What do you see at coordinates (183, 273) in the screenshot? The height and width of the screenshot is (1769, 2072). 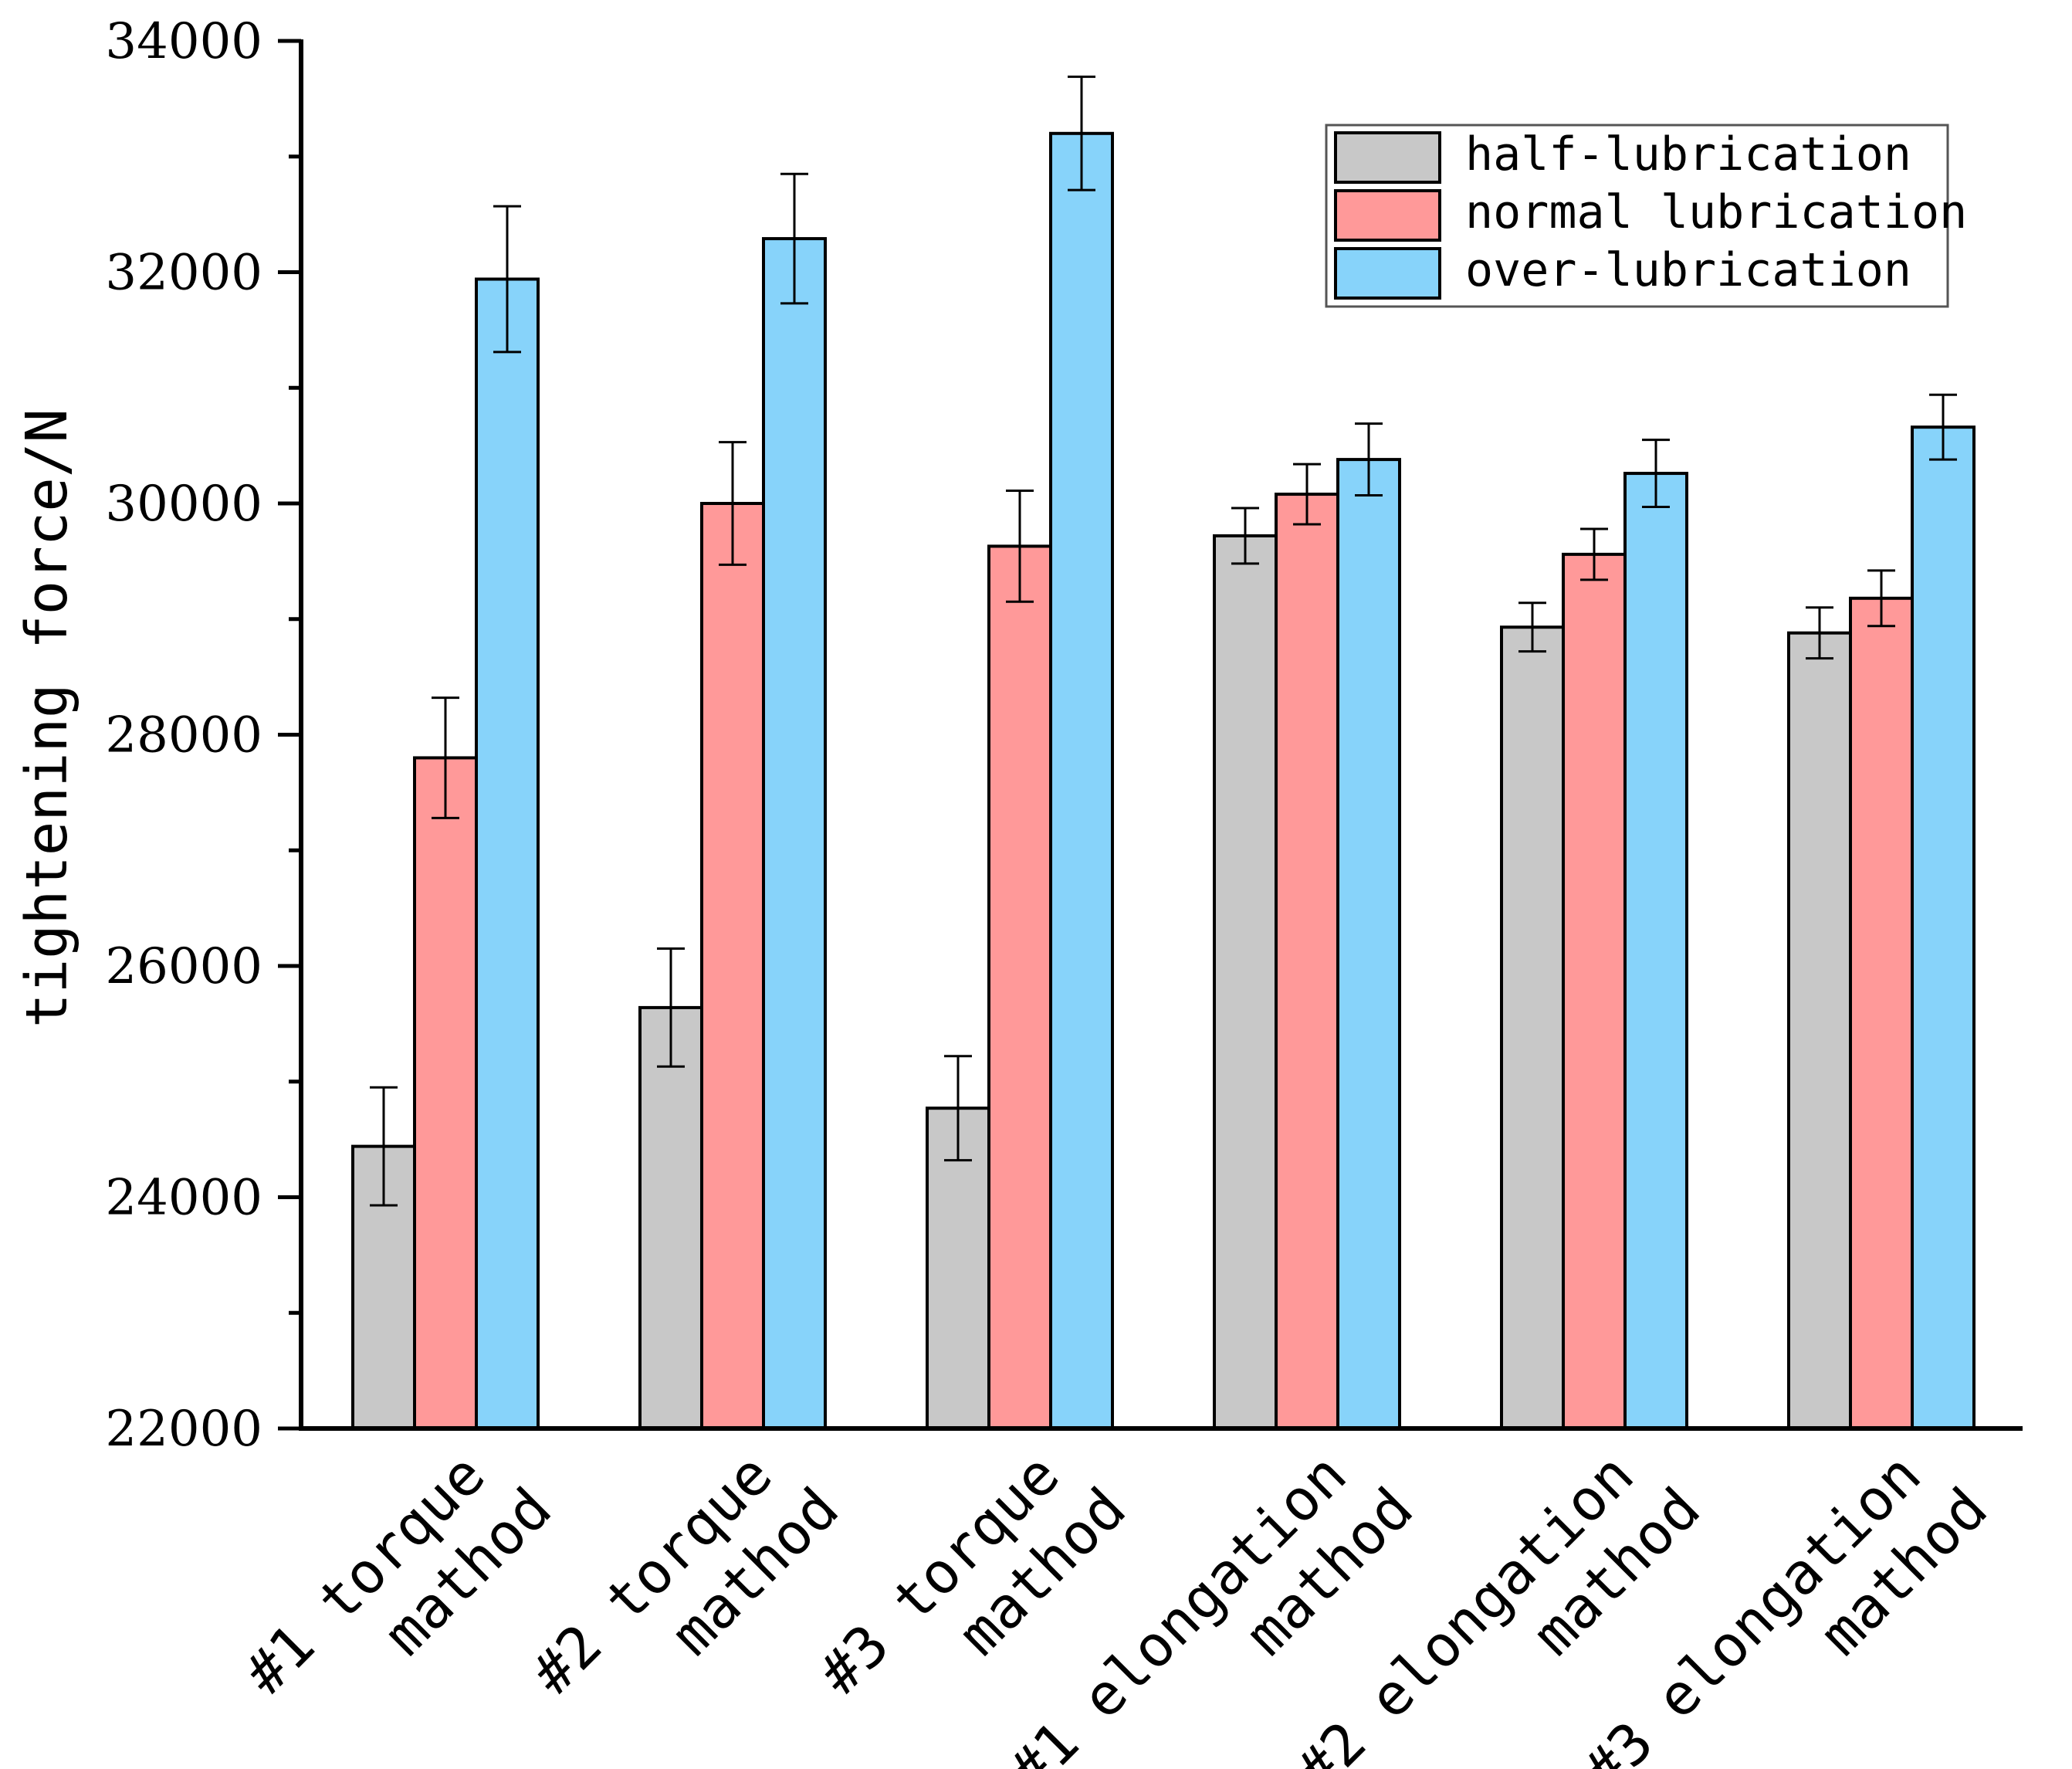 I see `y-tick-label: 32000` at bounding box center [183, 273].